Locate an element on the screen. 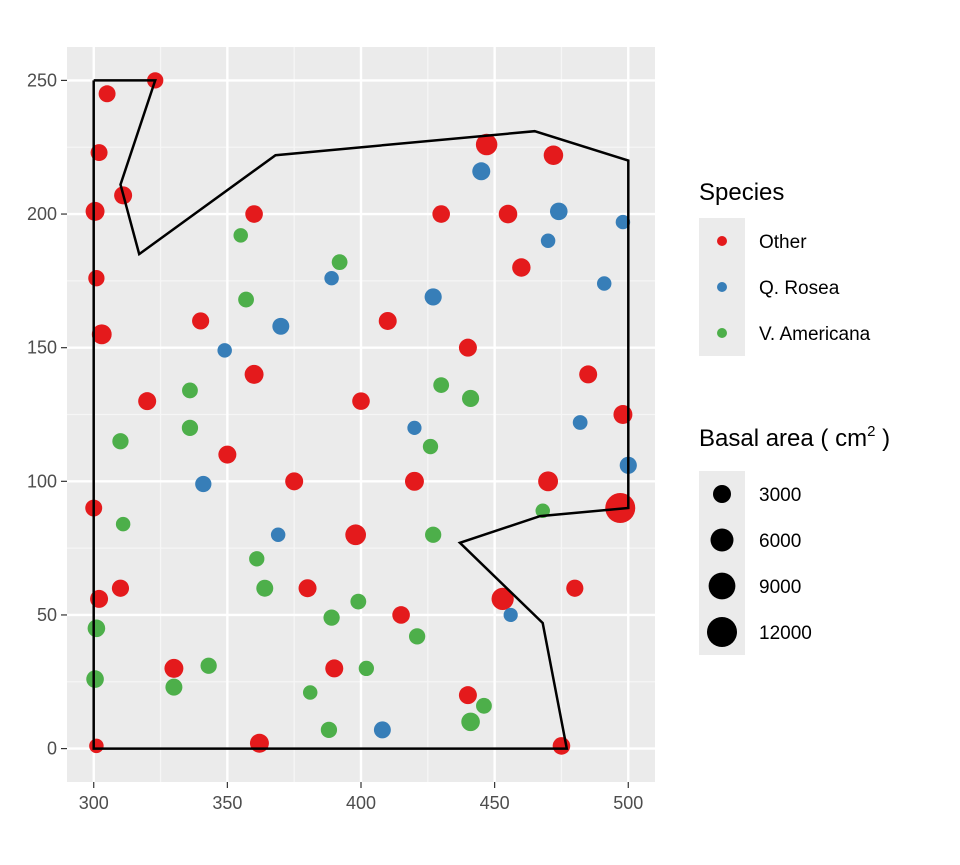  legend-size-label: 3000 is located at coordinates (780, 495).